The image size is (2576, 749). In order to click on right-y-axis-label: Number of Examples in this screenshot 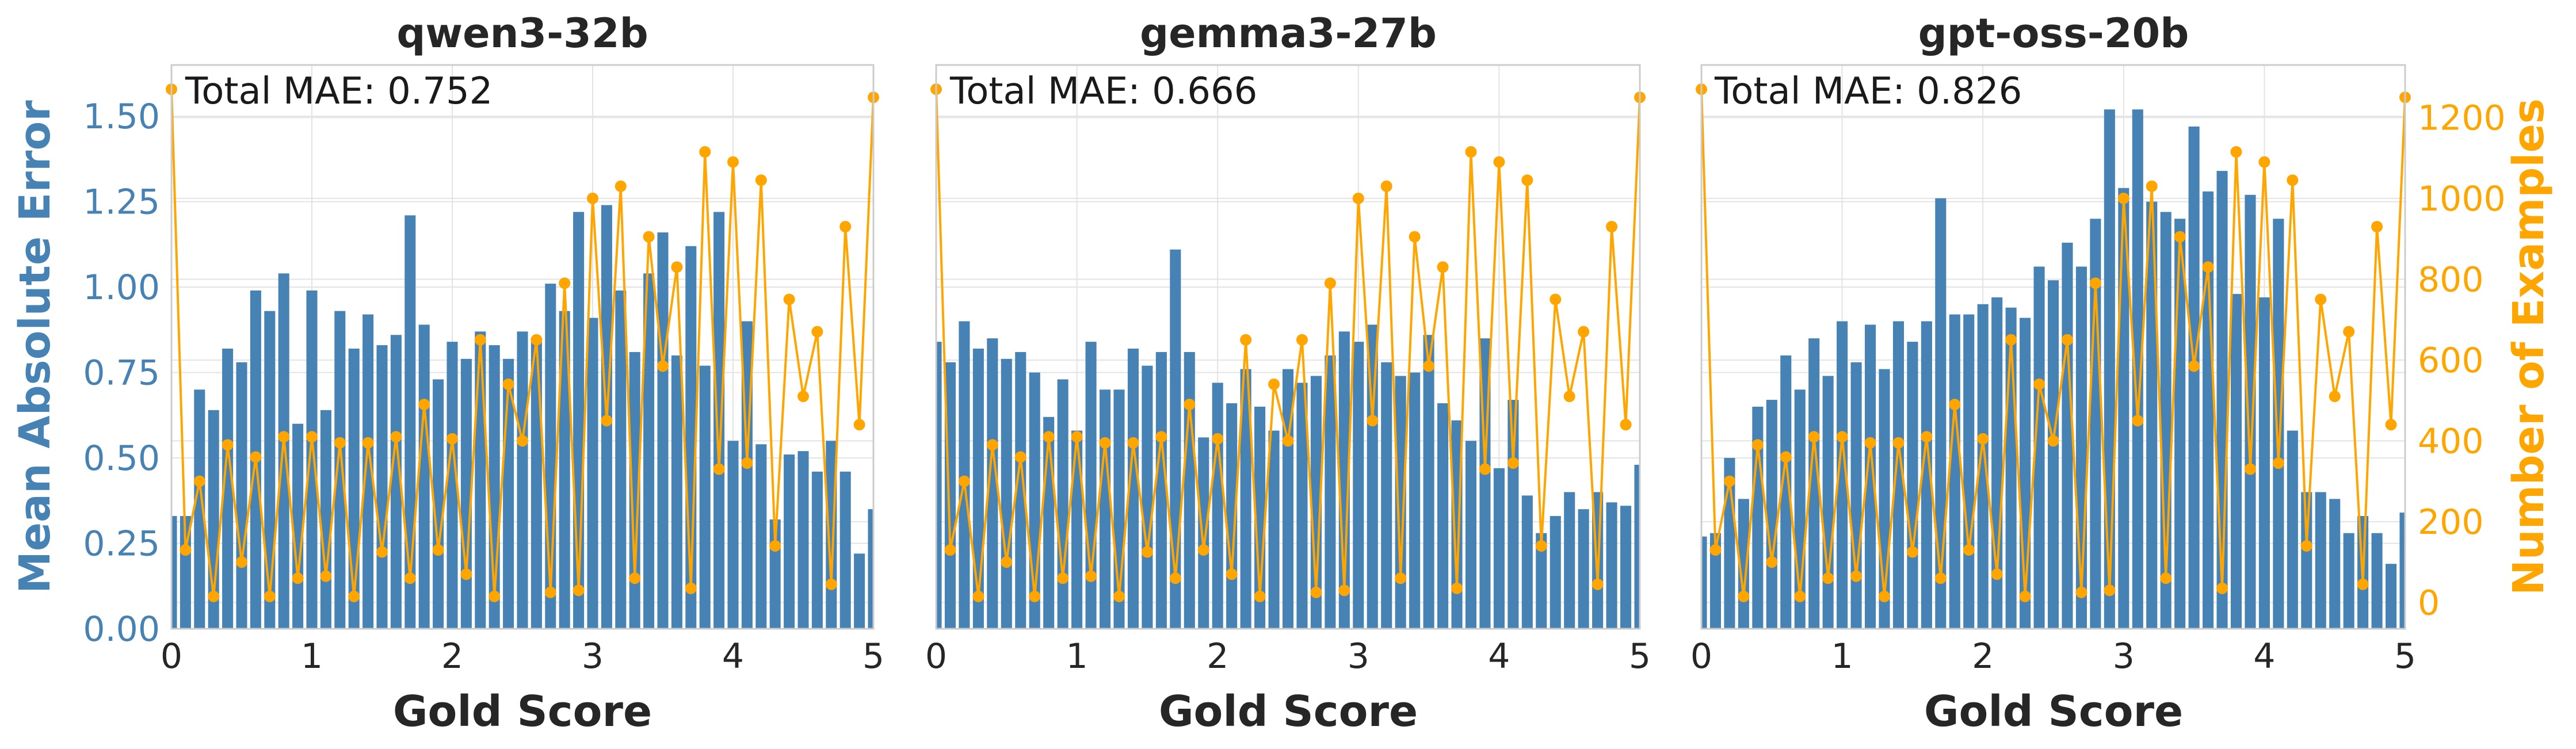, I will do `click(2529, 346)`.